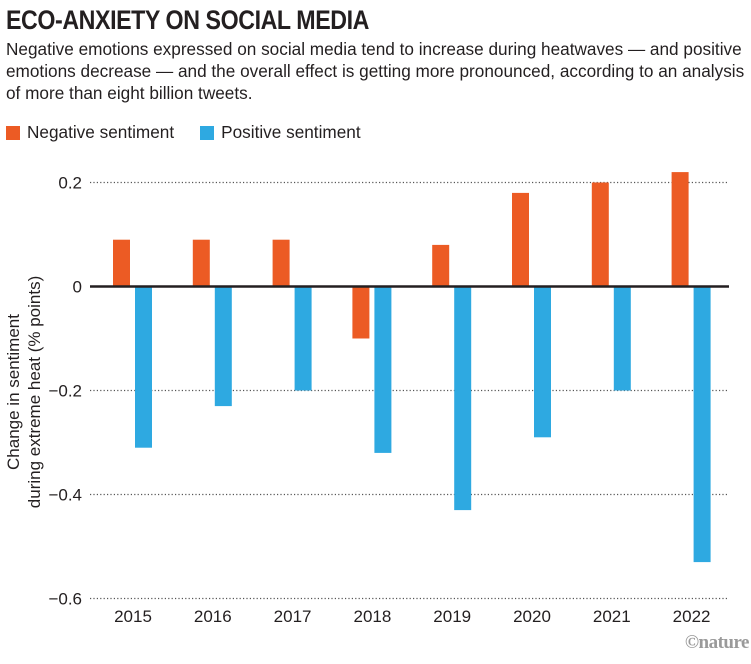 The width and height of the screenshot is (751, 664). I want to click on legend-swatch-negative, so click(13, 132).